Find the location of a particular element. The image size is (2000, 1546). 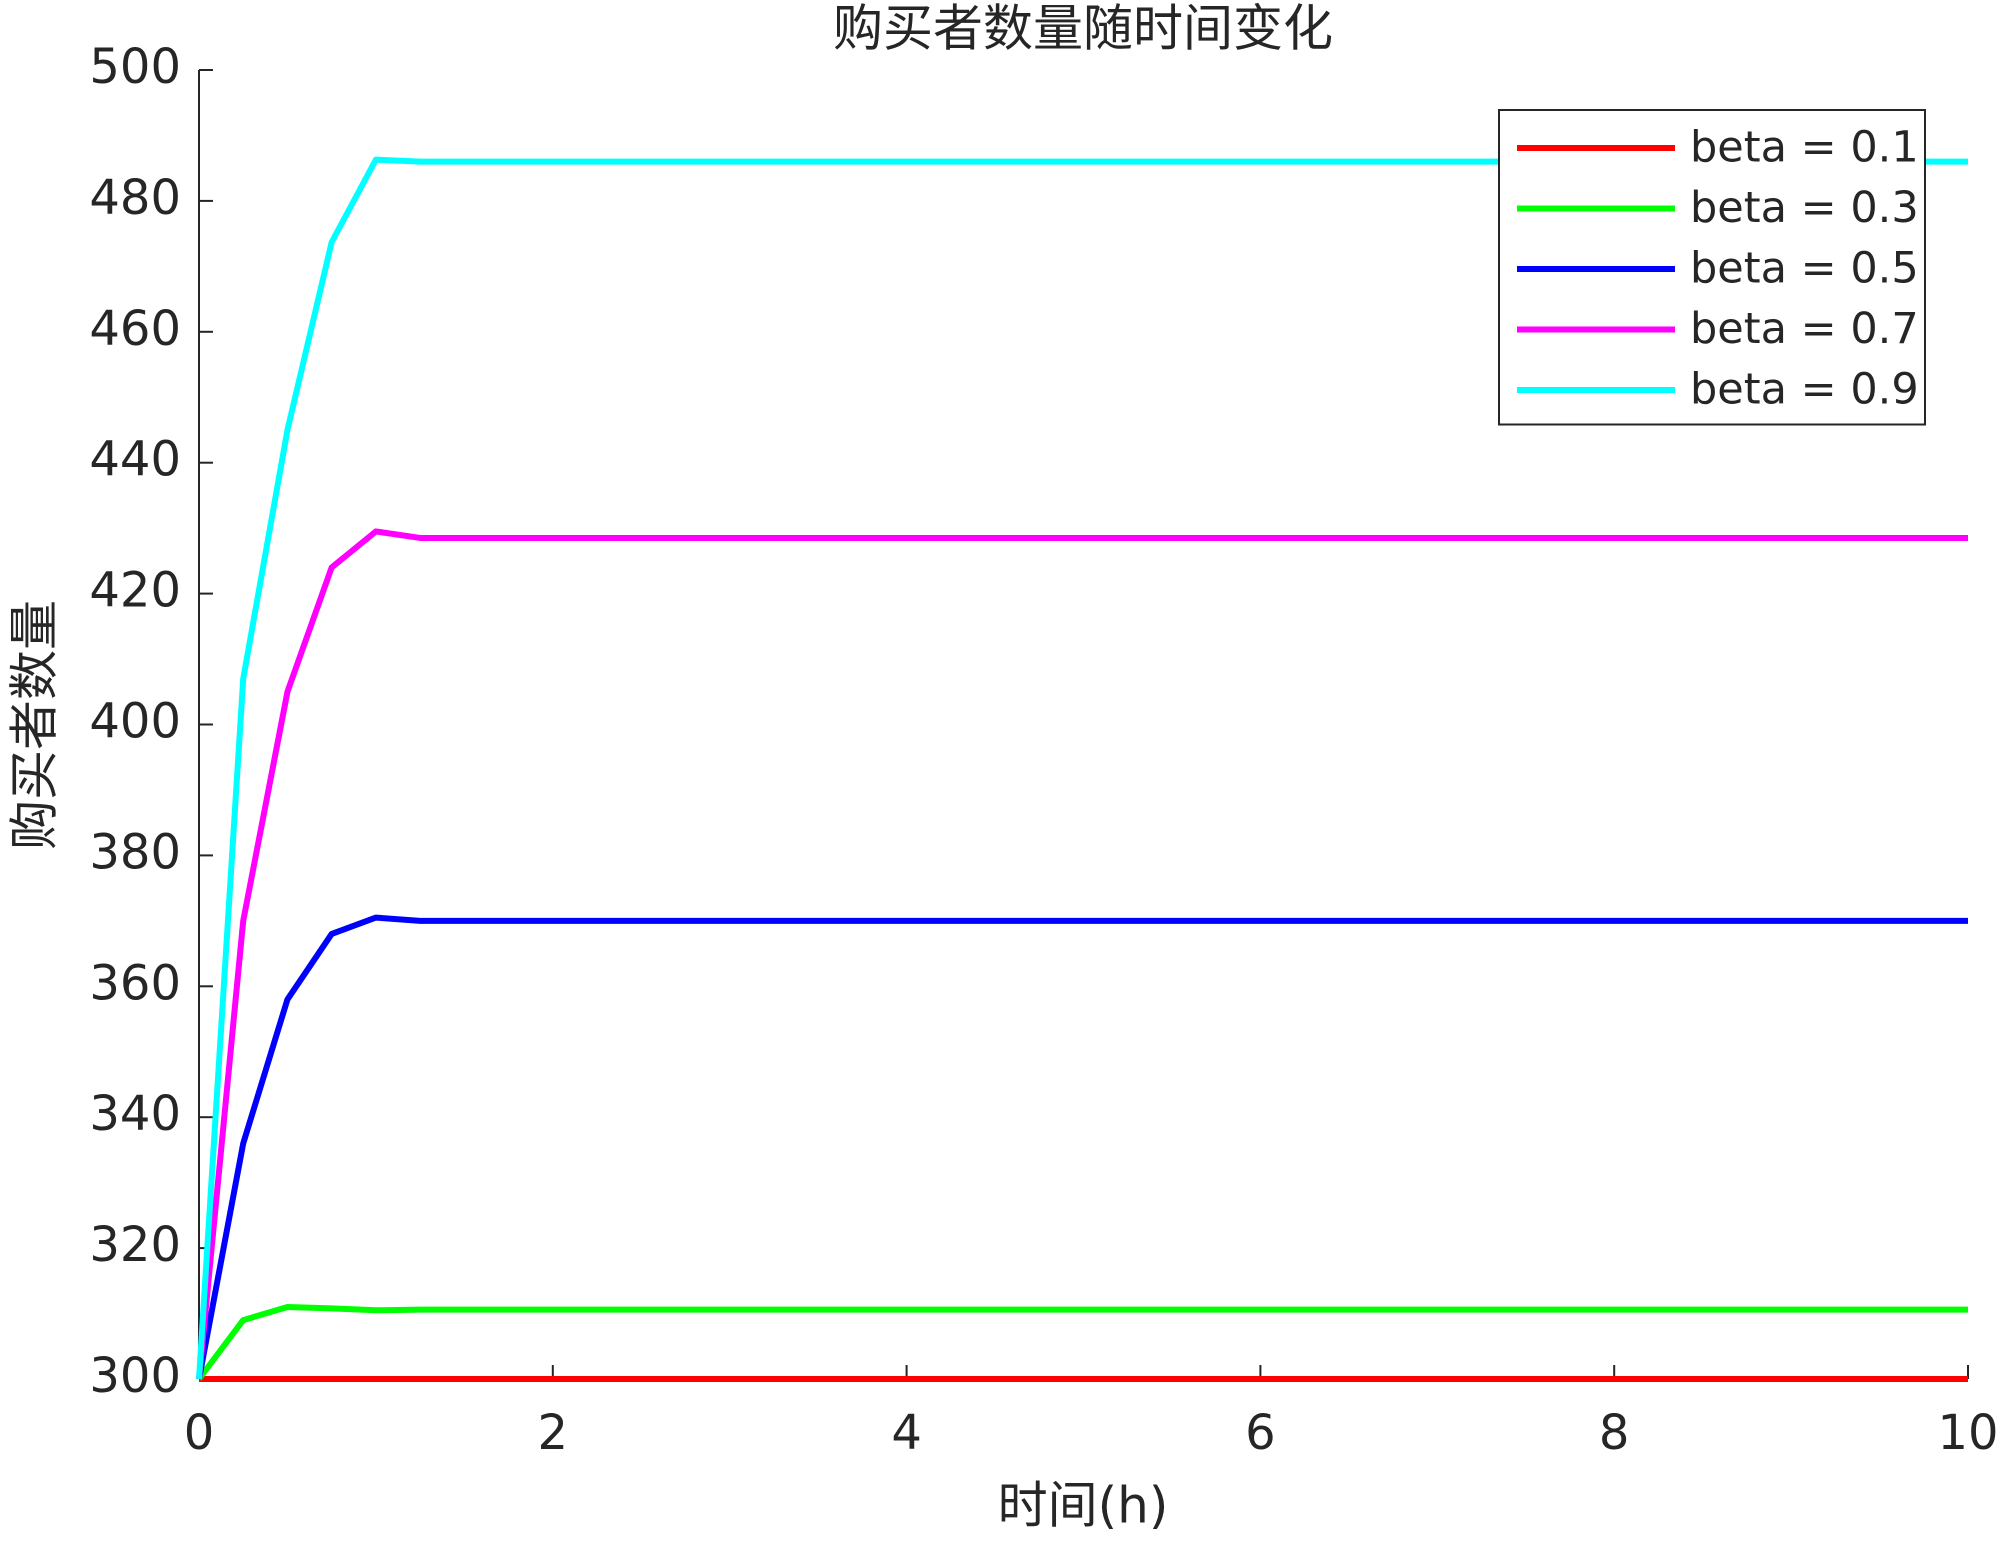

y-tick-label: 300 is located at coordinates (135, 1376).